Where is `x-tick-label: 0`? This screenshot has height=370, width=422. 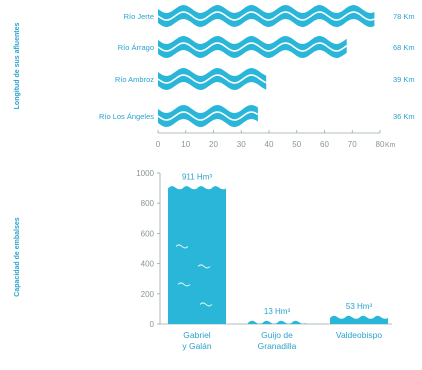 x-tick-label: 0 is located at coordinates (158, 144).